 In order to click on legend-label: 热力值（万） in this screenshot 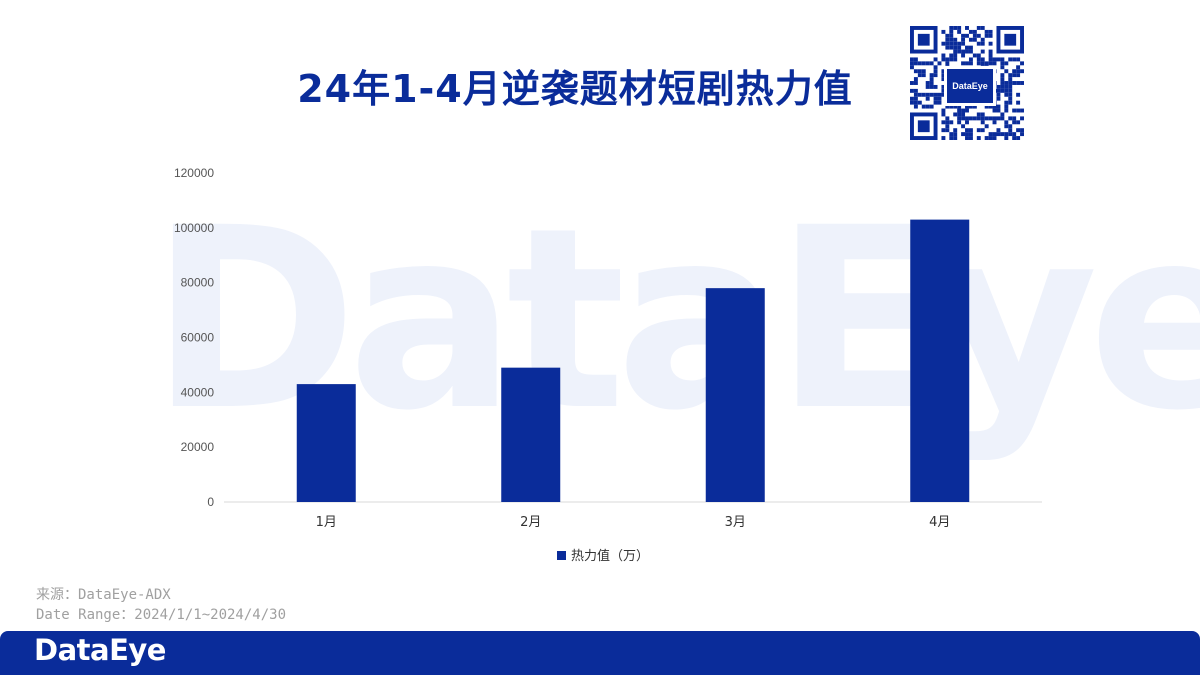, I will do `click(610, 556)`.